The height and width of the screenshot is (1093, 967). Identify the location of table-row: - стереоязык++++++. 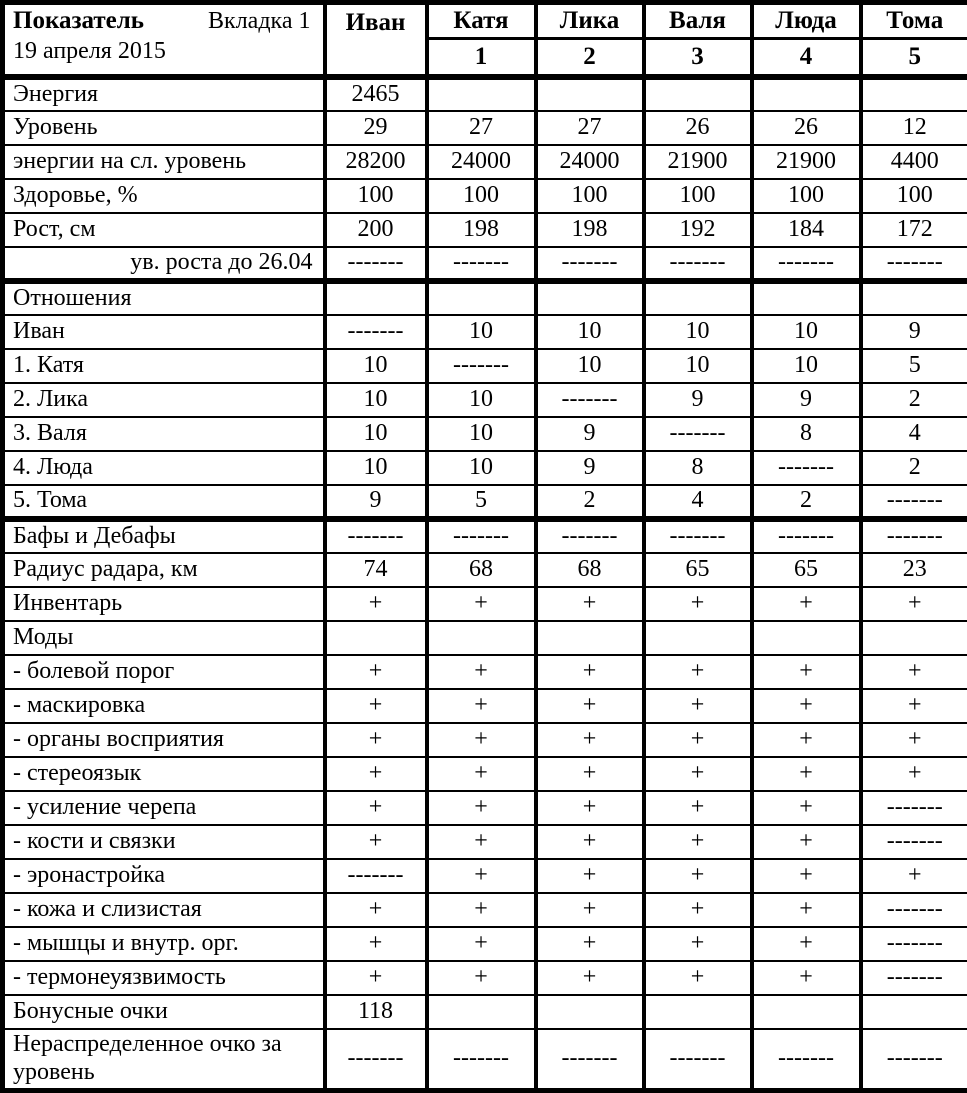
(485, 774).